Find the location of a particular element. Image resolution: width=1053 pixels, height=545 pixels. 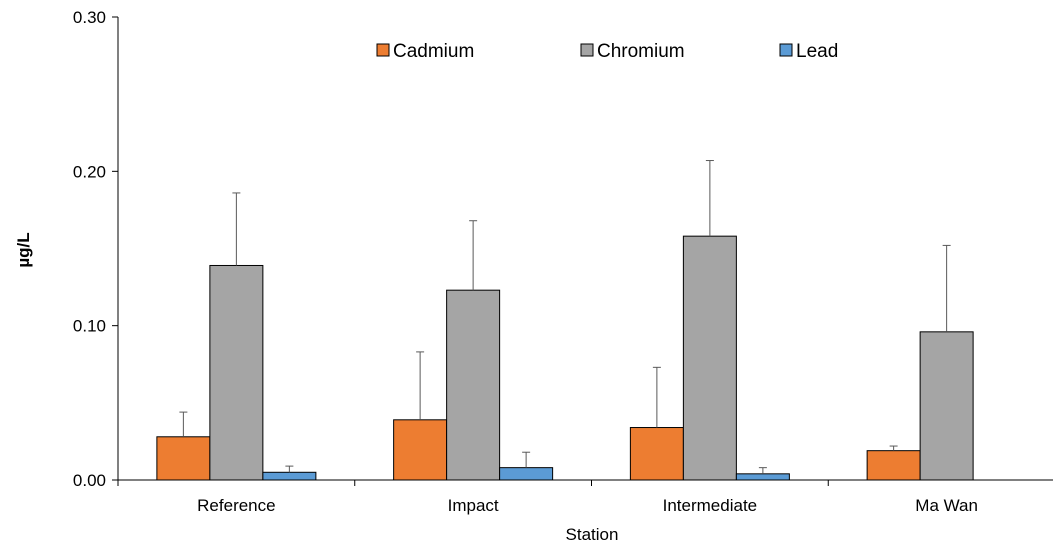

legend-label: Chromium is located at coordinates (641, 51).